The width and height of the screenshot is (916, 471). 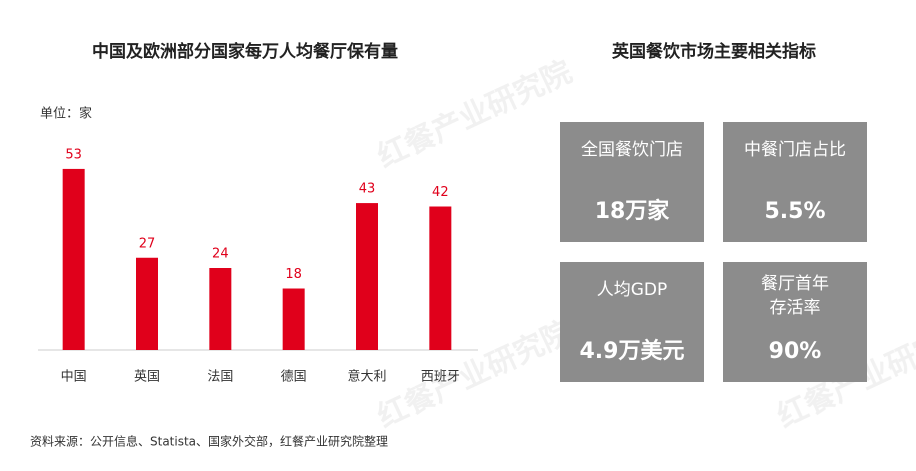 I want to click on card-label: 中餐门店占比, so click(x=795, y=150).